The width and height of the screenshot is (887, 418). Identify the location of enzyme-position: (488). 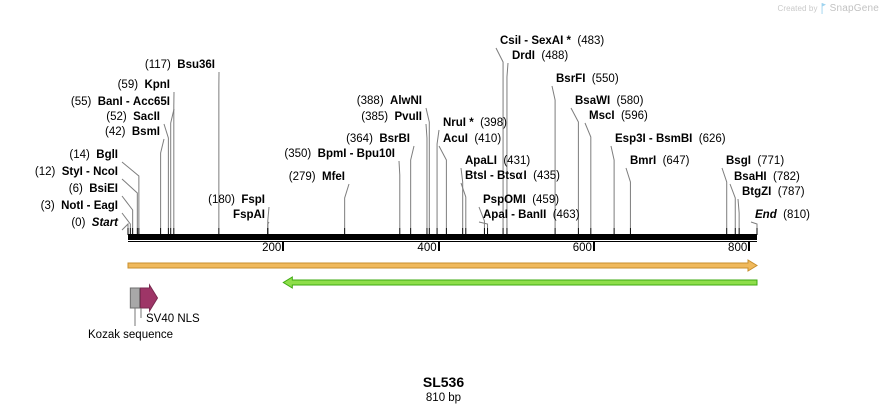
(555, 56).